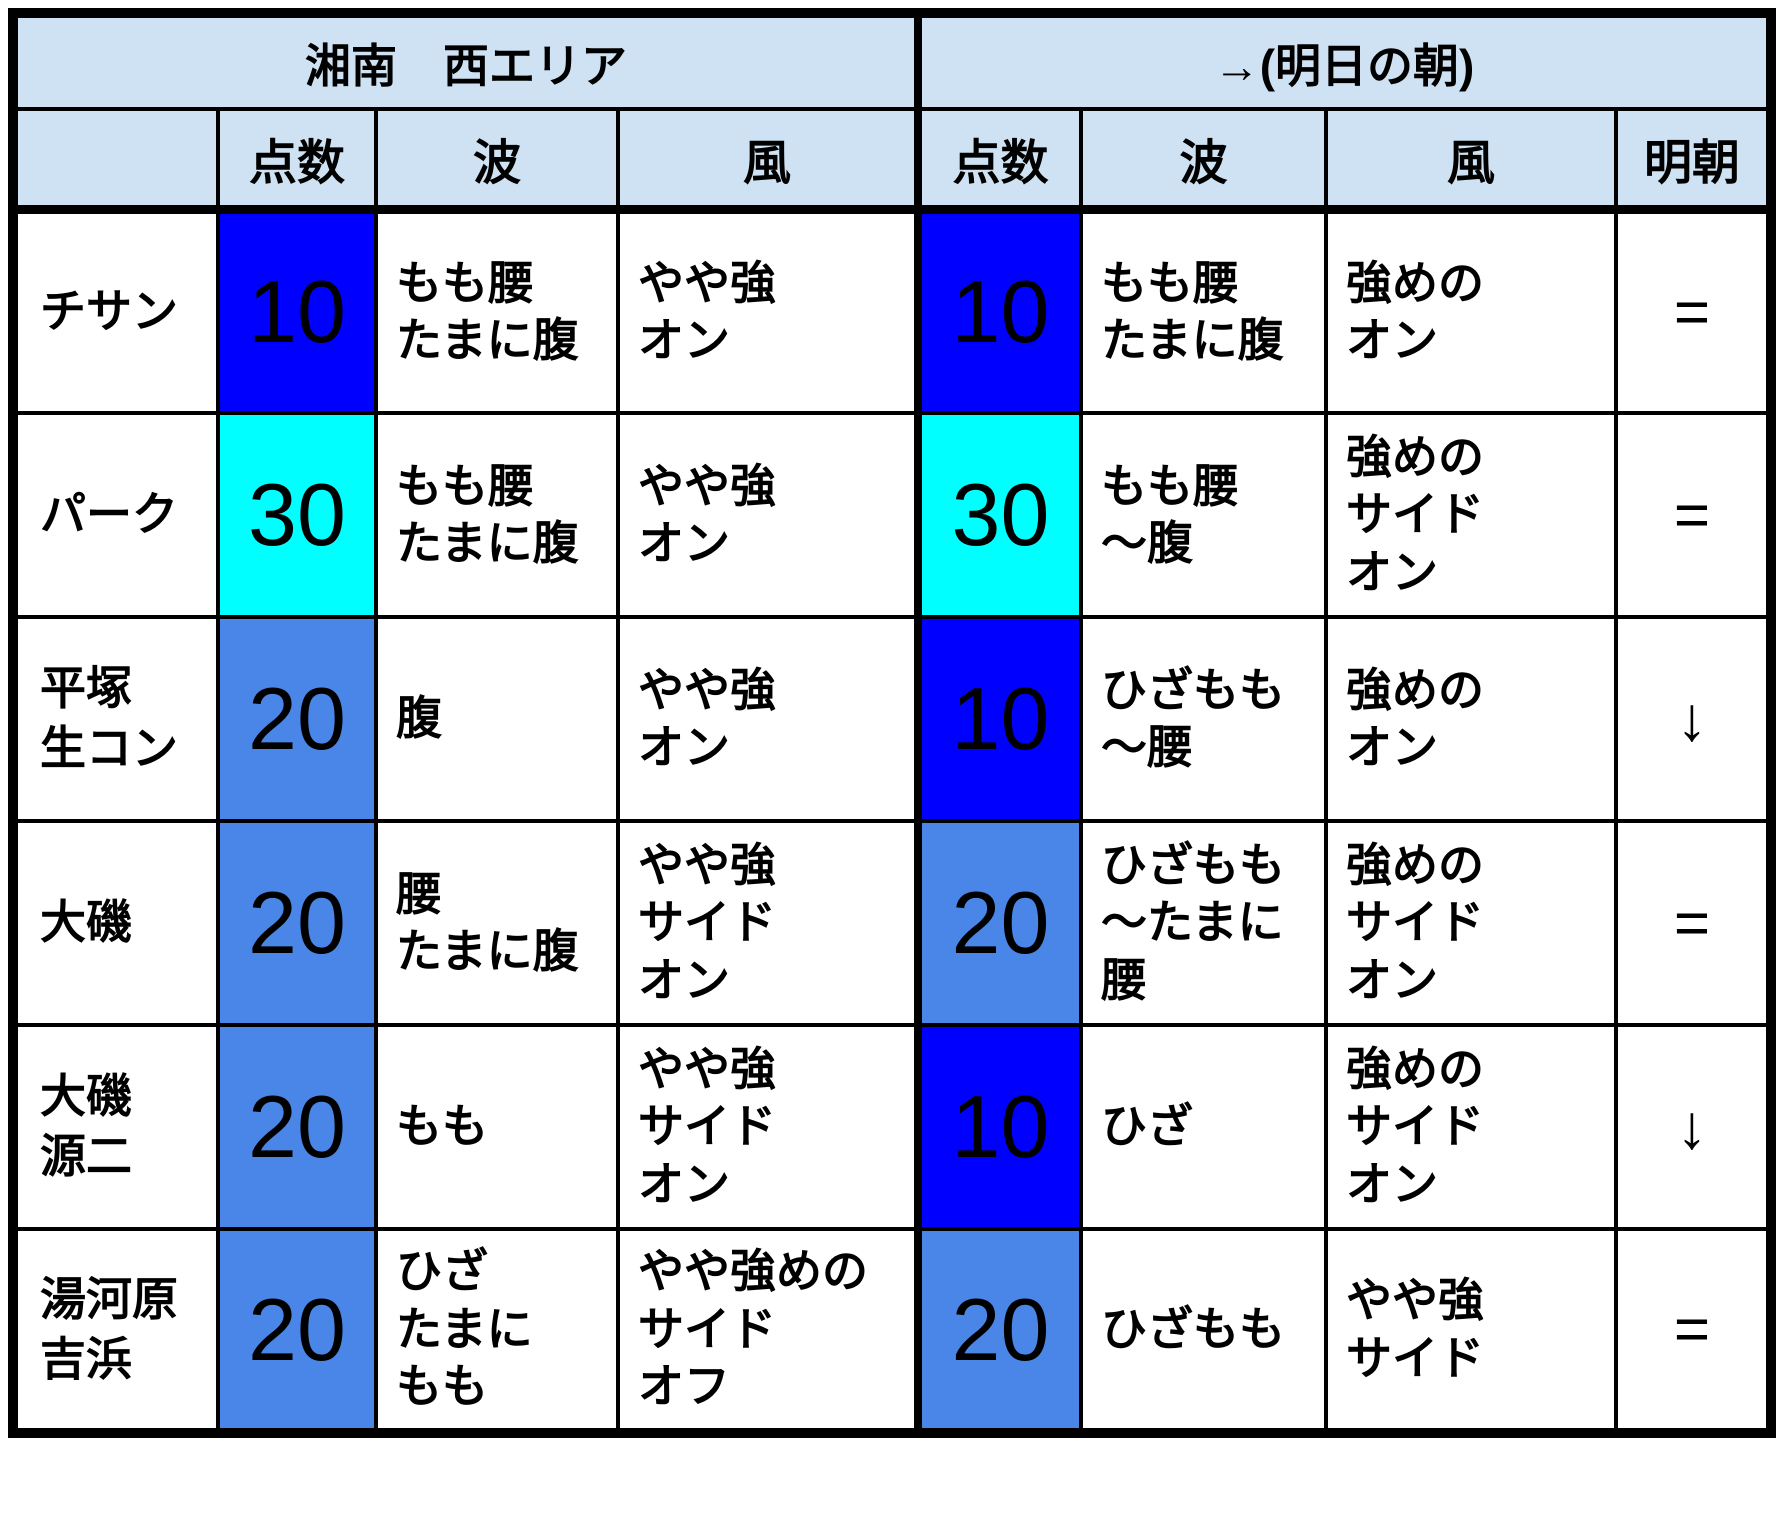  Describe the element at coordinates (497, 923) in the screenshot. I see `wave-now: 腰 たまに腹` at that location.